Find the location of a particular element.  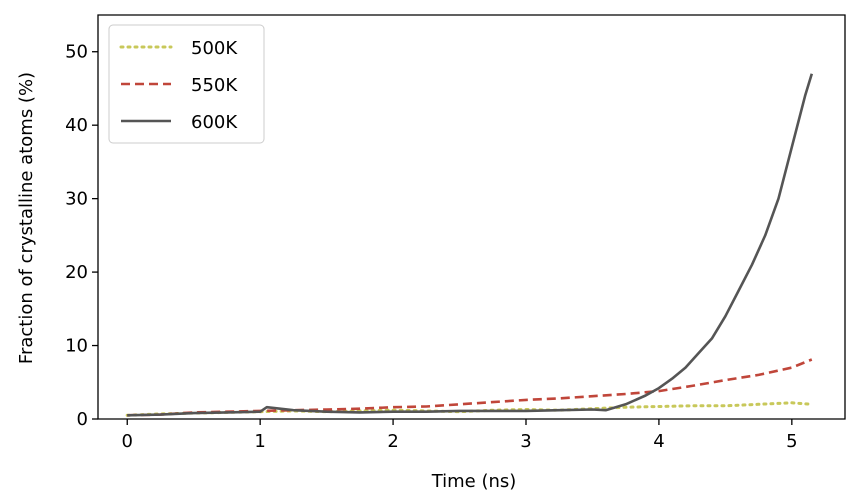

x-tick-label: 2 is located at coordinates (392, 441).